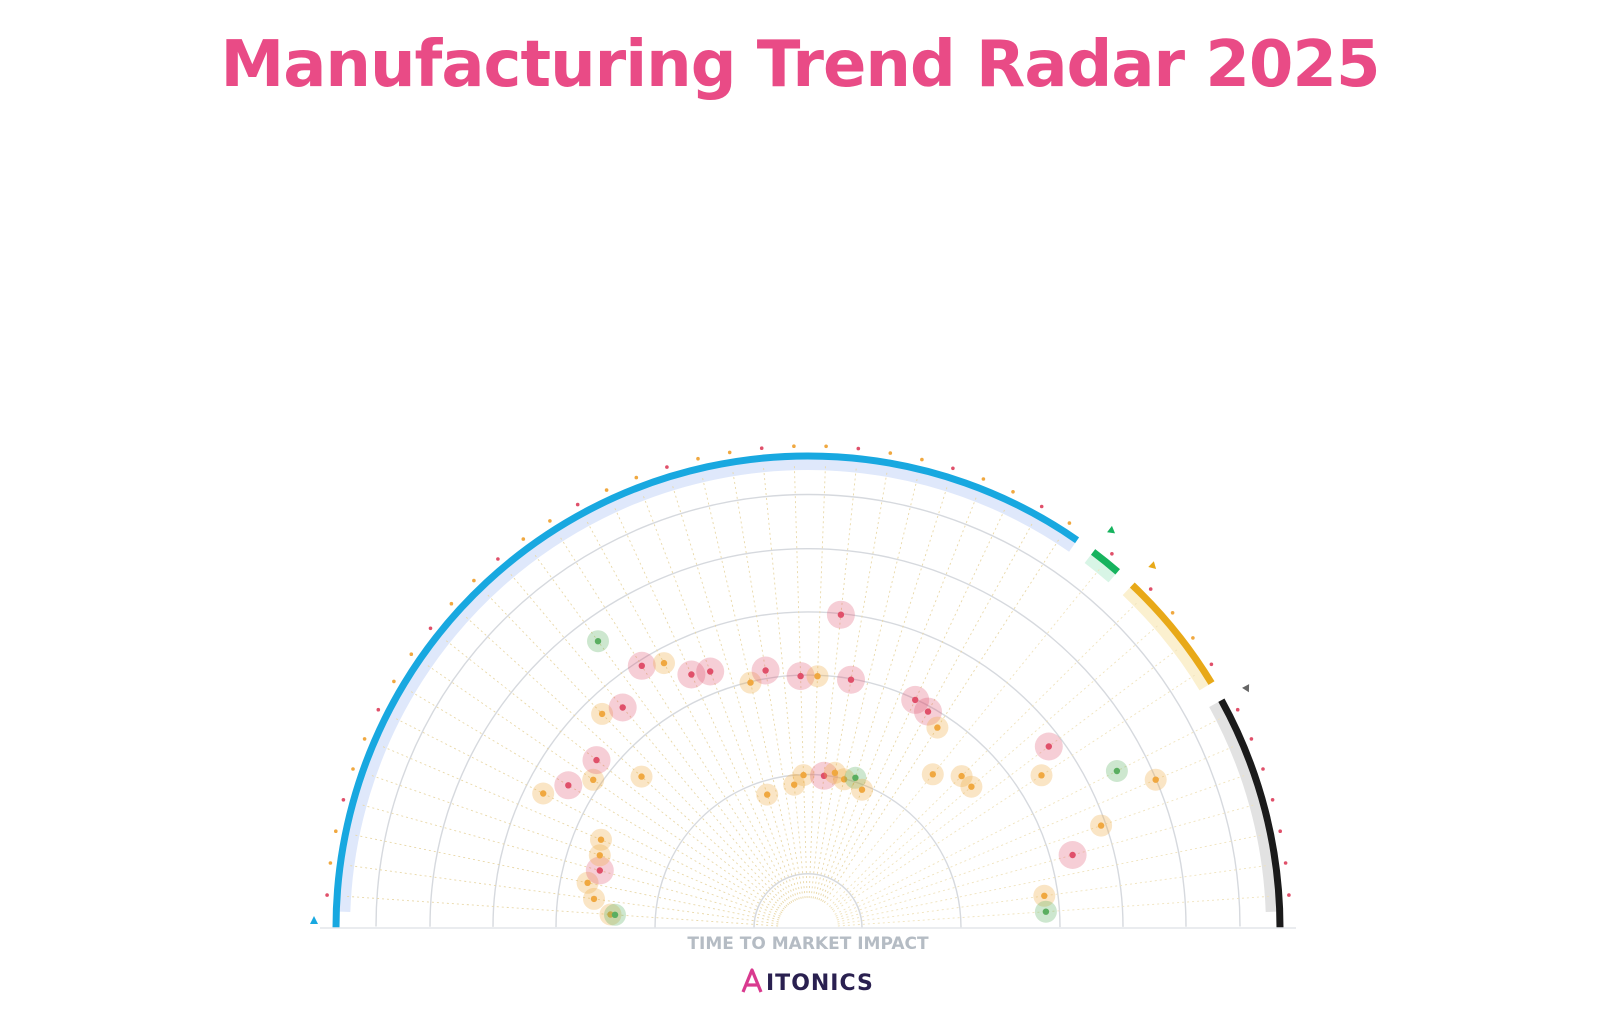 The image size is (1600, 1027). Describe the element at coordinates (800, 65) in the screenshot. I see `page-title: Manufacturing Trend Radar 2025` at that location.